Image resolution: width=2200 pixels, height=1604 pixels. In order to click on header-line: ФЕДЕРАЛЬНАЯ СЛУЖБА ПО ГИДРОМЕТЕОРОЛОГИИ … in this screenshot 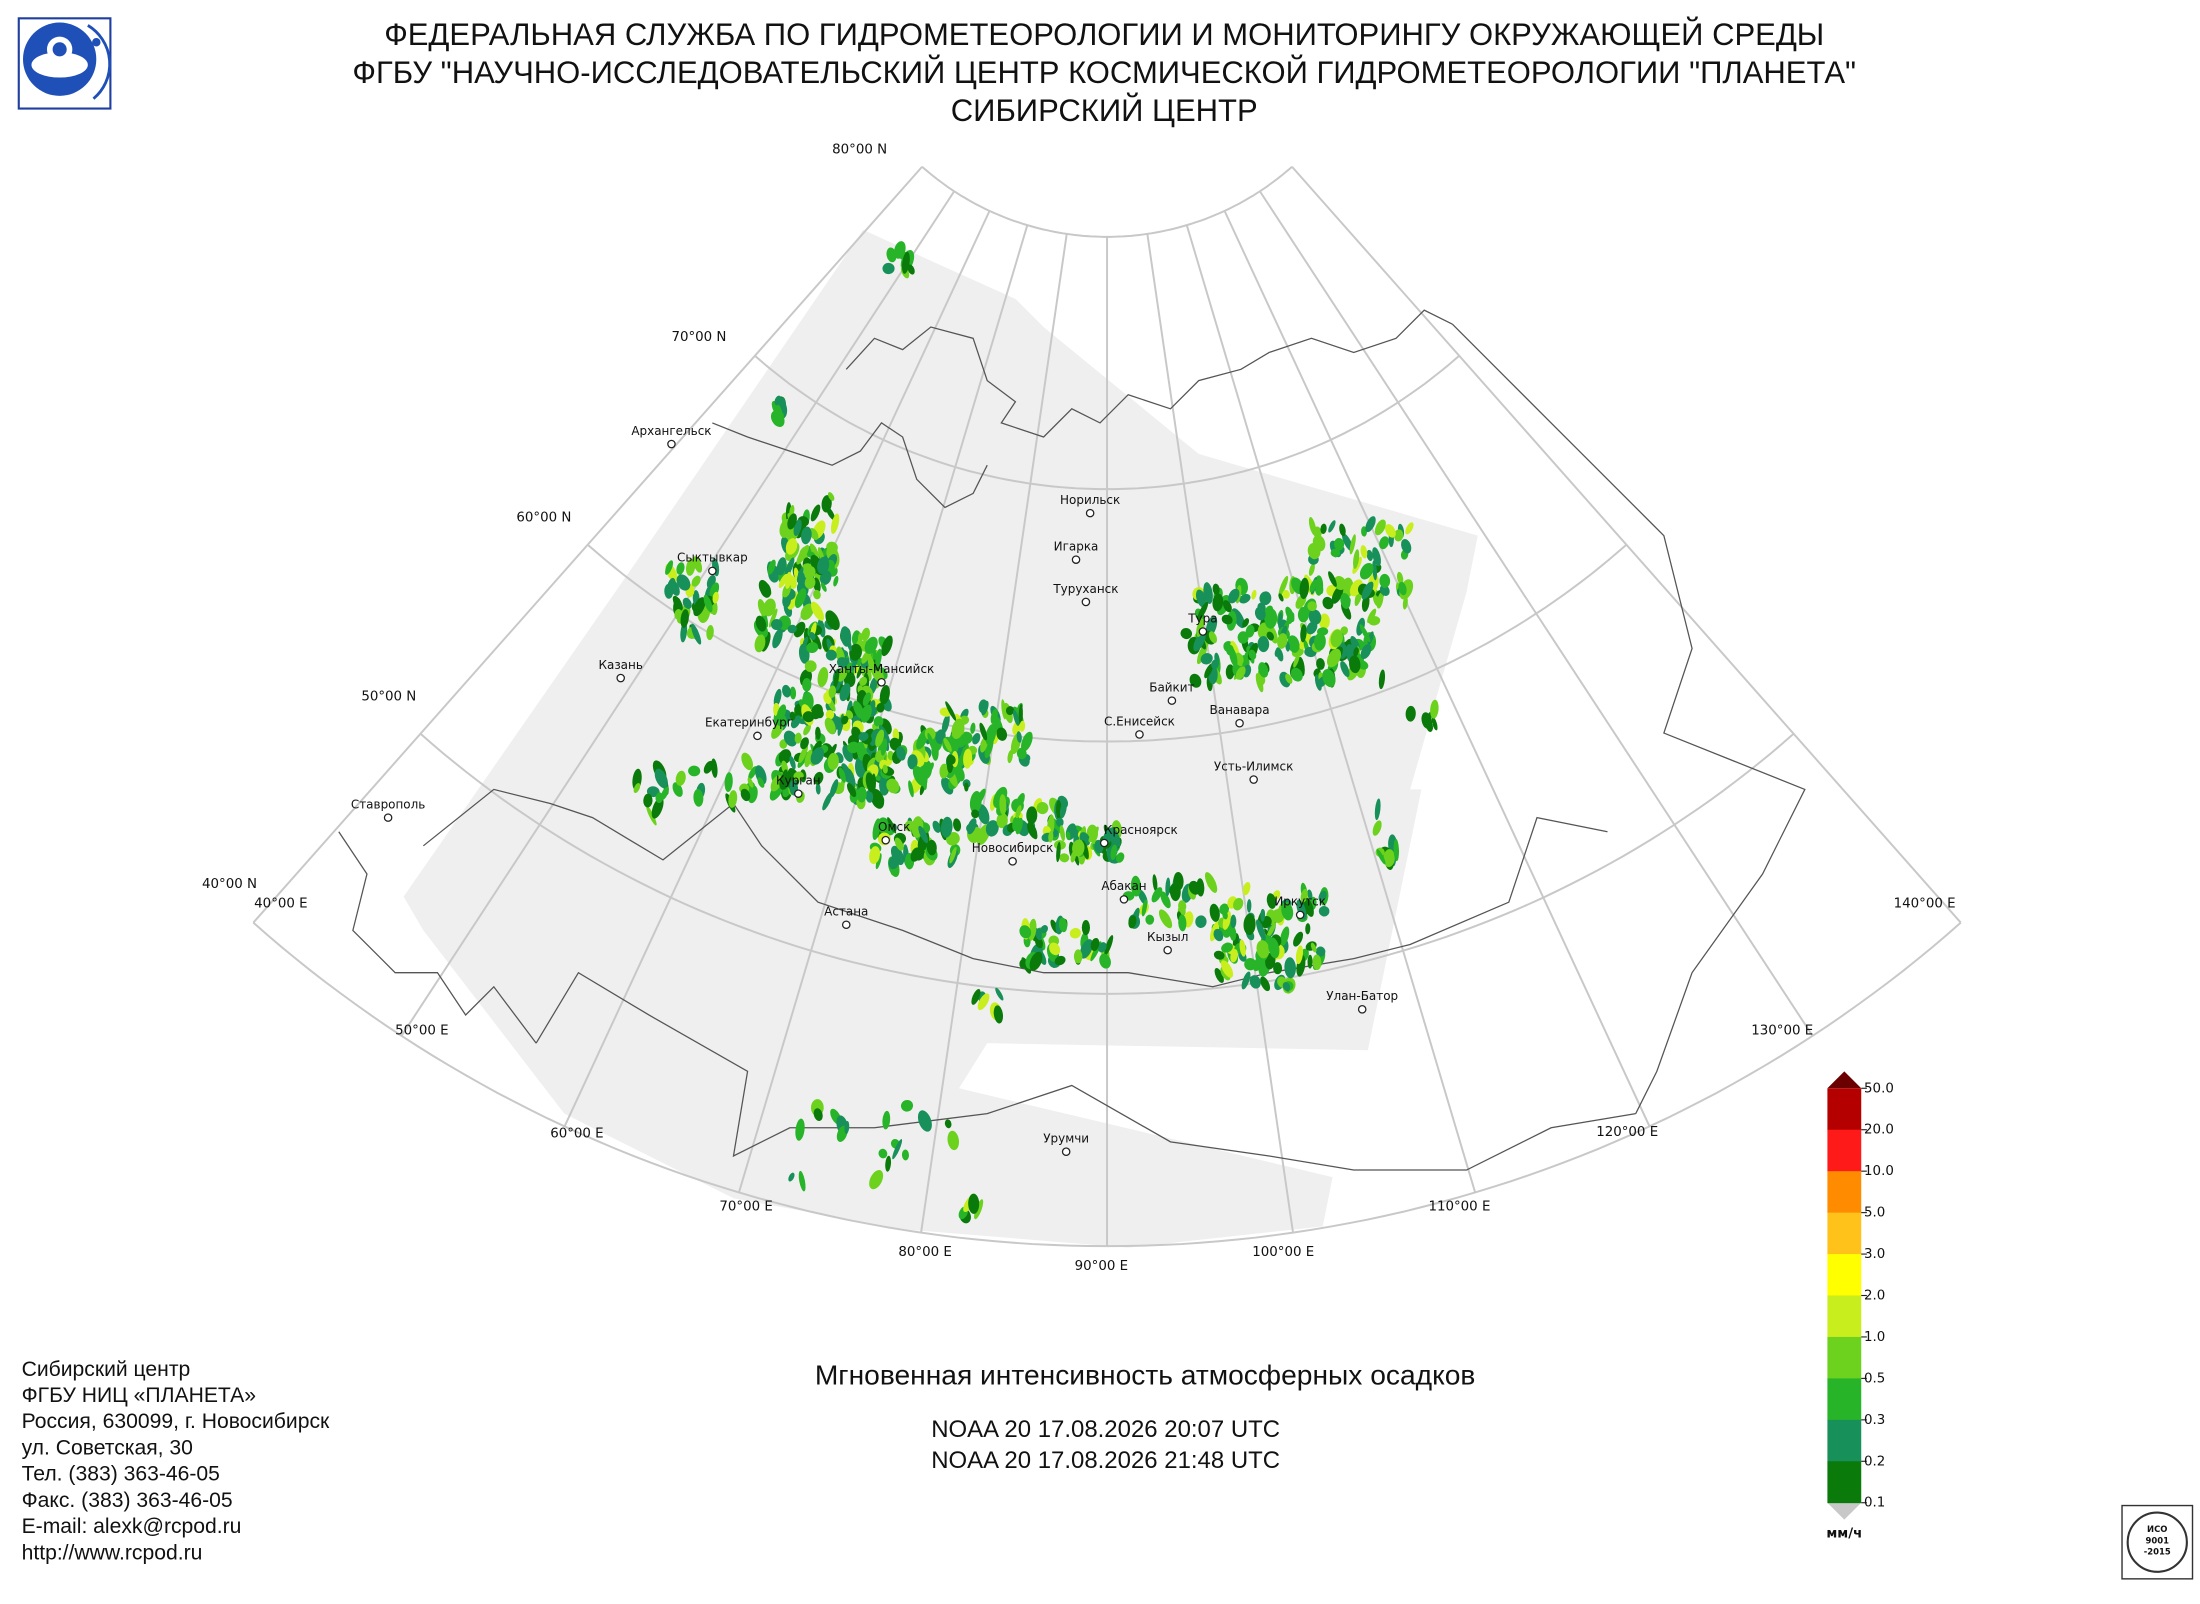, I will do `click(1104, 34)`.